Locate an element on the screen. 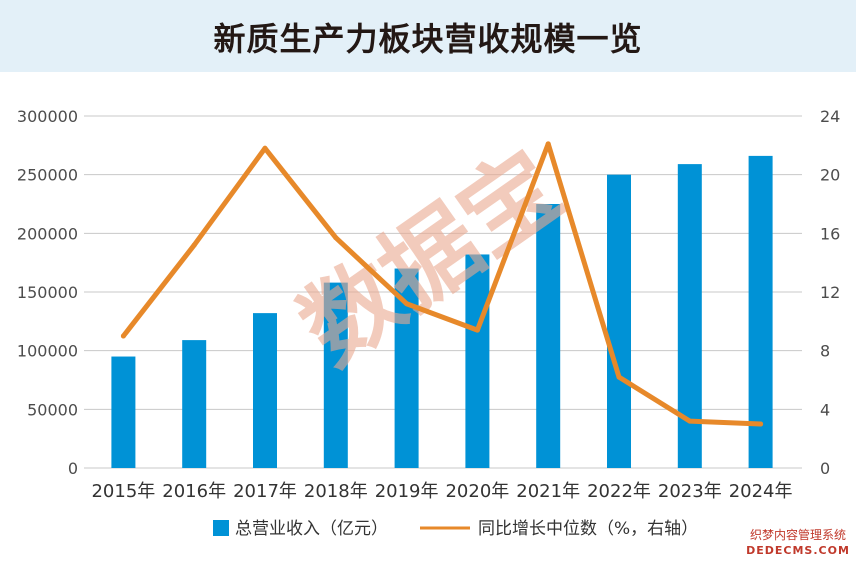  watermark-line2: DEDECMS.COM is located at coordinates (798, 550).